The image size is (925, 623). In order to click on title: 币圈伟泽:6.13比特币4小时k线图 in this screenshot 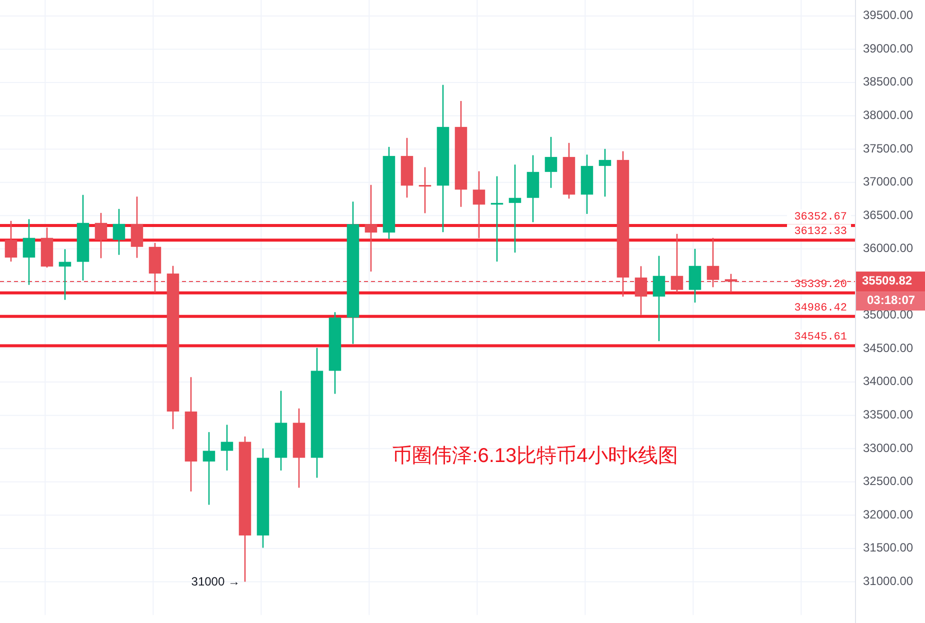, I will do `click(535, 456)`.